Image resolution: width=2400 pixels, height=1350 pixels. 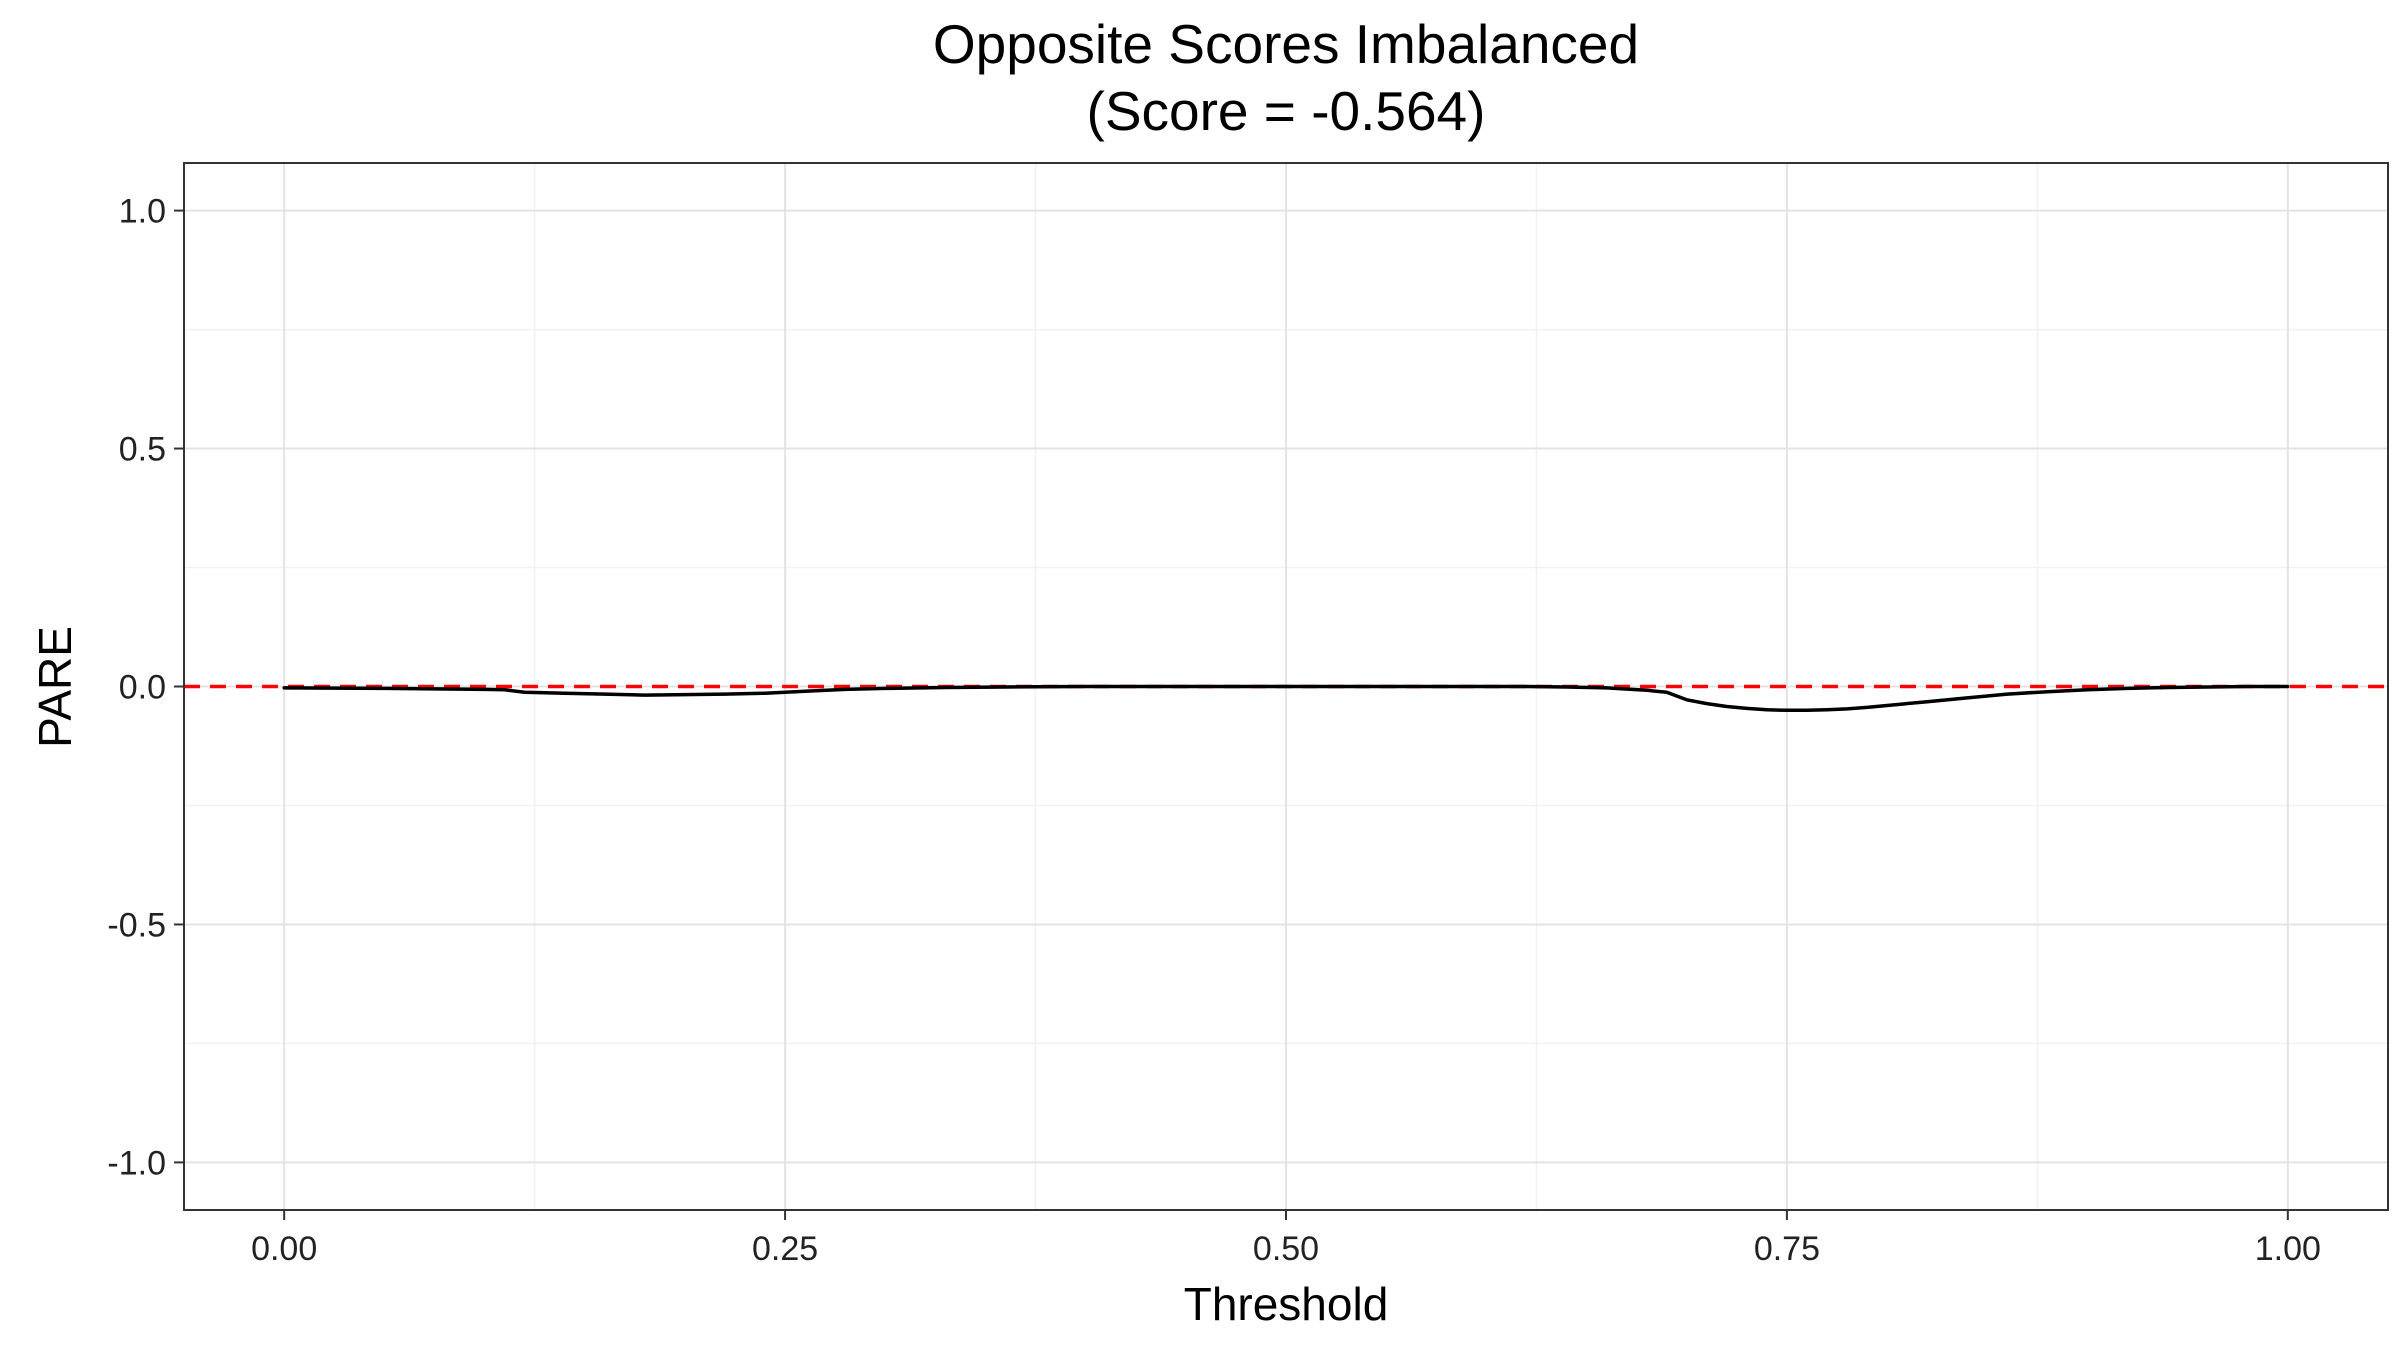 What do you see at coordinates (2288, 1249) in the screenshot?
I see `x-tick-label: 1.00` at bounding box center [2288, 1249].